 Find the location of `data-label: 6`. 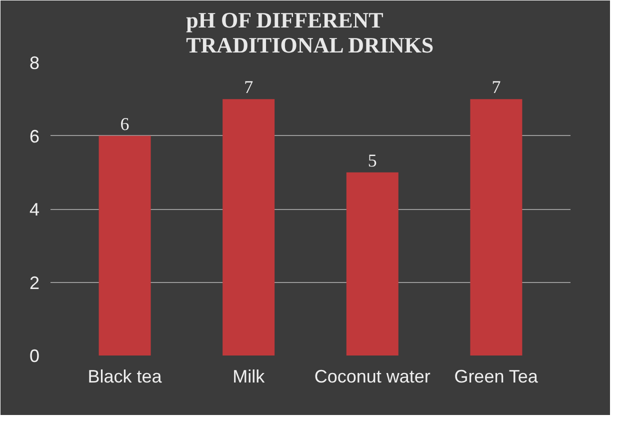

data-label: 6 is located at coordinates (125, 124).